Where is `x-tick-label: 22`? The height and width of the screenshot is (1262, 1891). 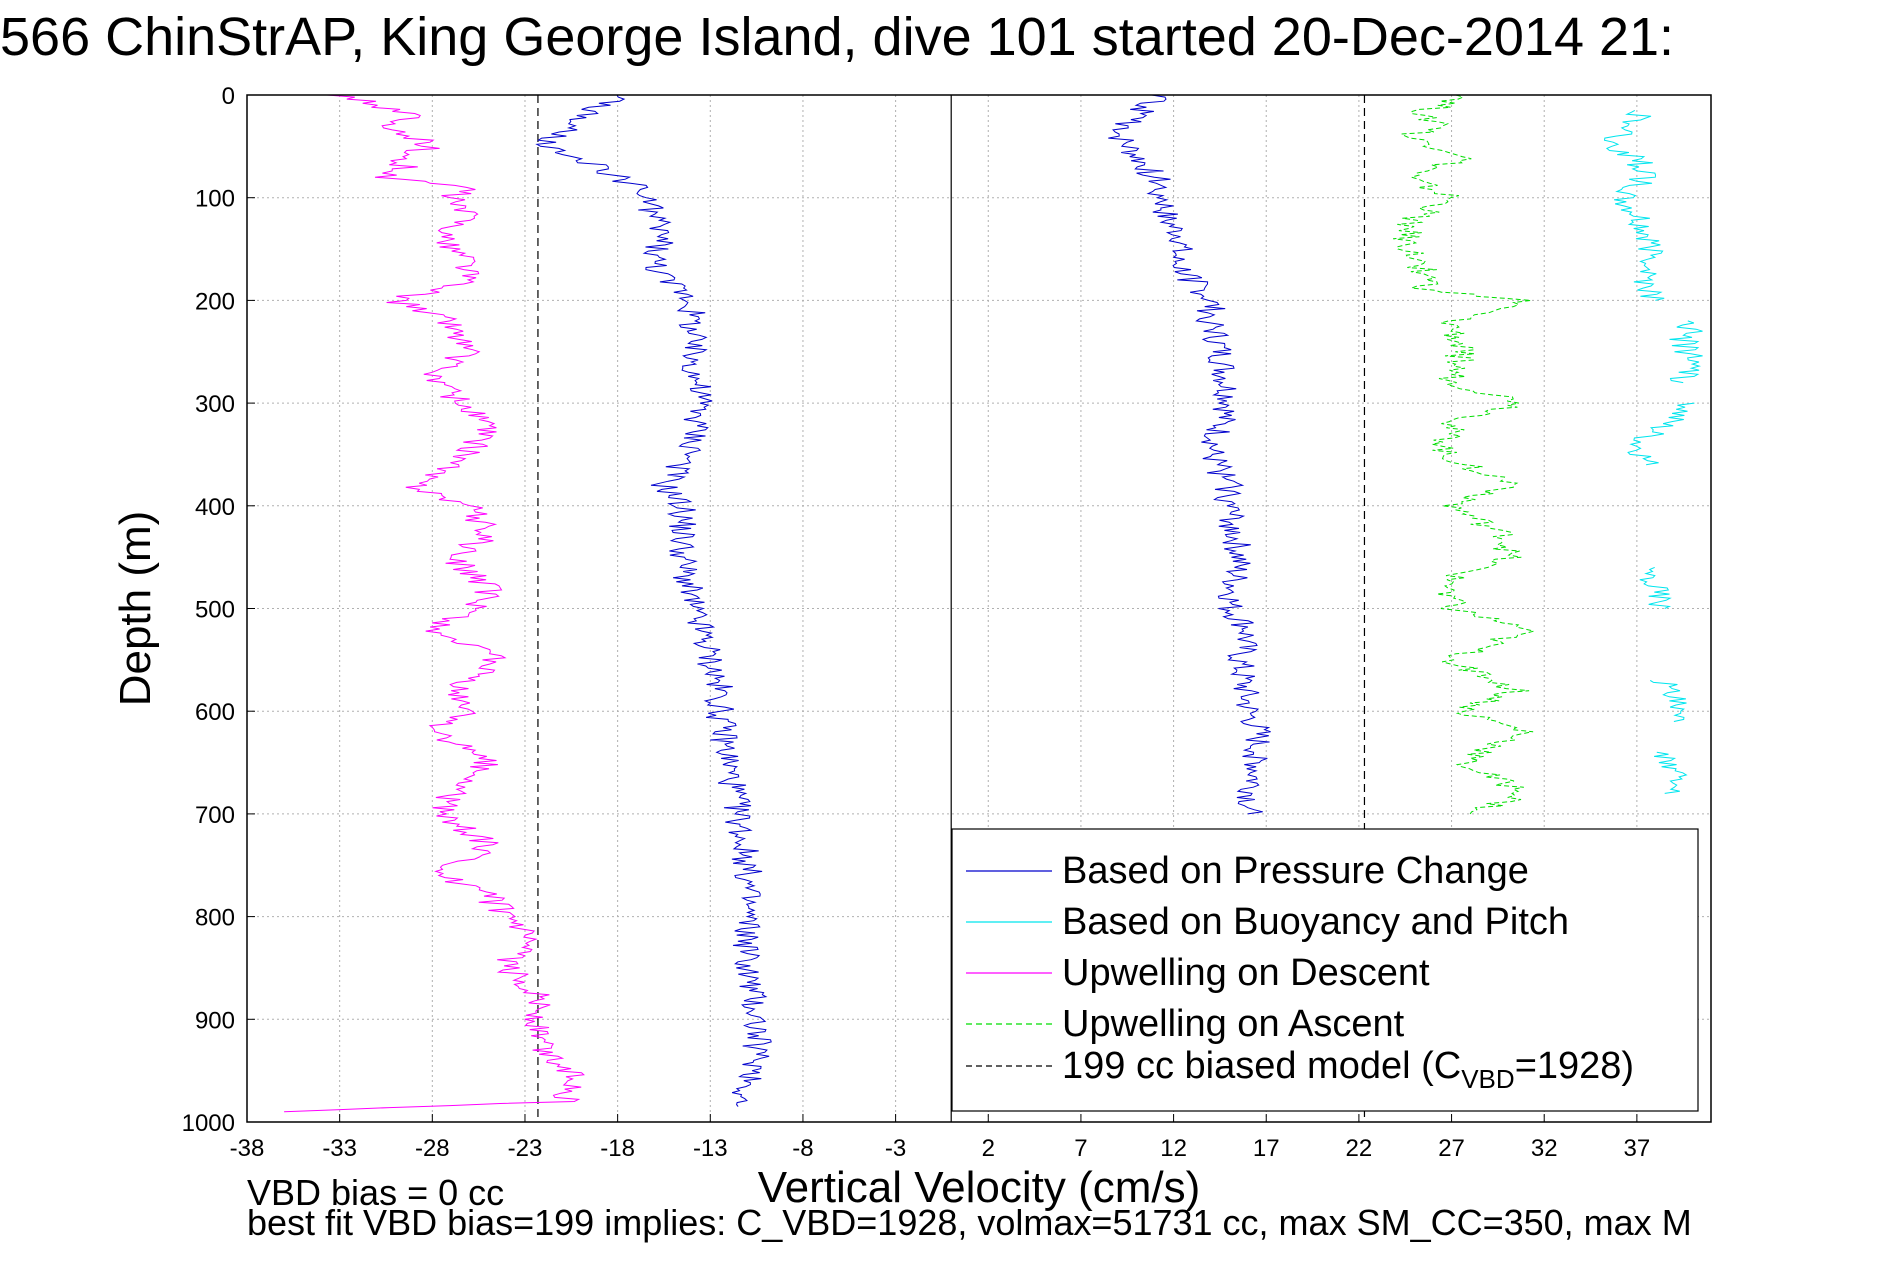
x-tick-label: 22 is located at coordinates (1359, 1148).